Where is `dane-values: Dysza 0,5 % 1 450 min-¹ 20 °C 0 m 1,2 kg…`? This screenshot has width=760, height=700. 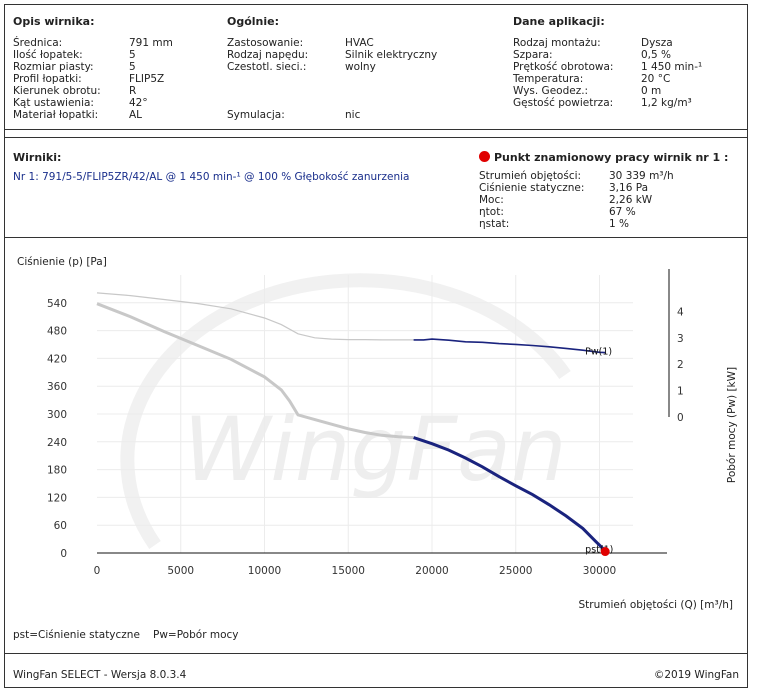 dane-values: Dysza 0,5 % 1 450 min-¹ 20 °C 0 m 1,2 kg… is located at coordinates (671, 73).